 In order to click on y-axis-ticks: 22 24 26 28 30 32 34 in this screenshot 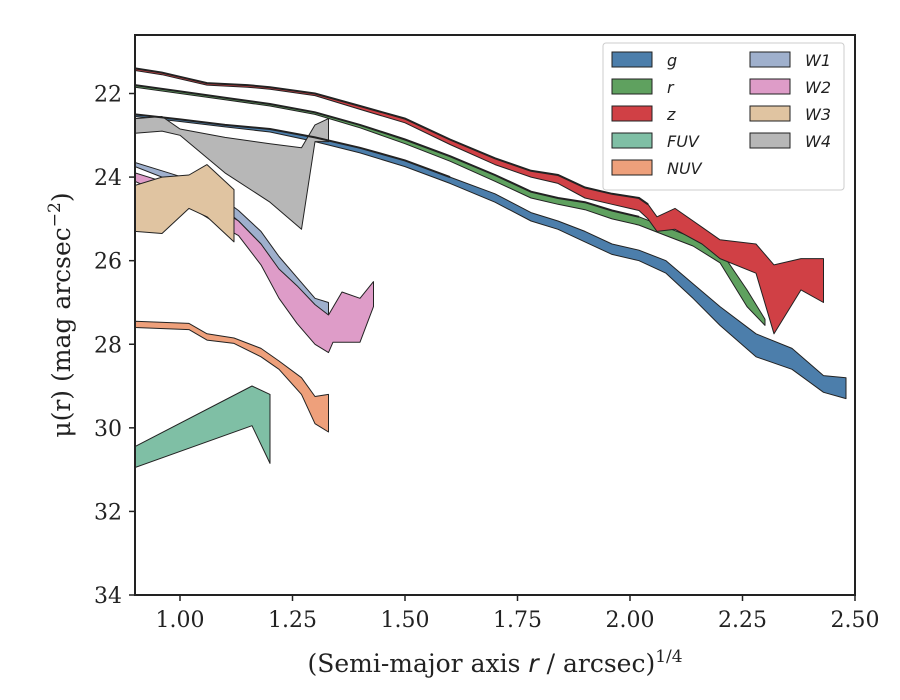, I will do `click(114, 346)`.